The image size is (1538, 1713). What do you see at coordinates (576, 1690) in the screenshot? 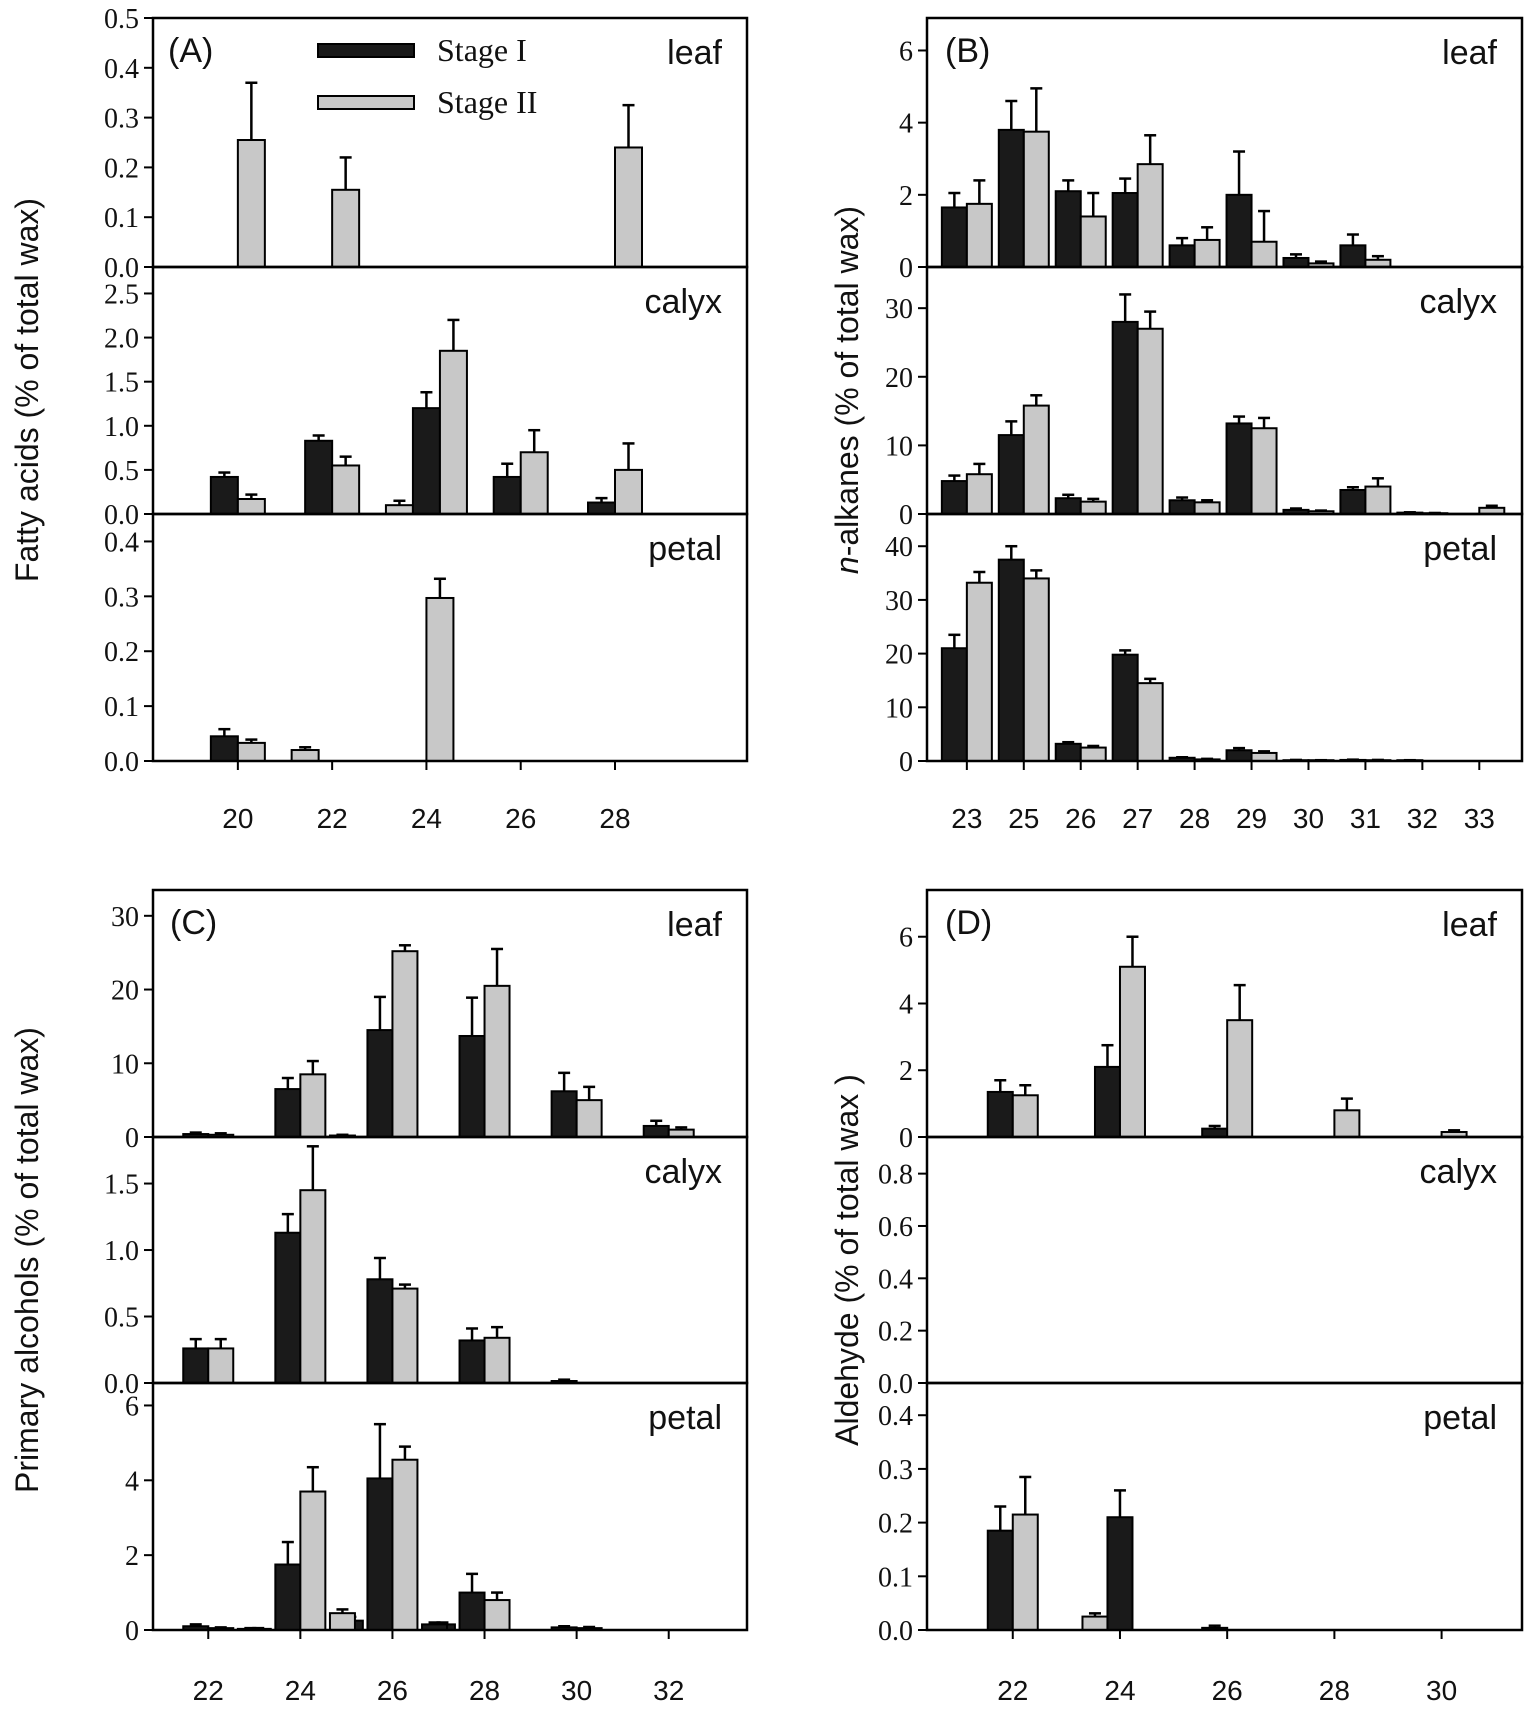
I see `x-tick-label: 30` at bounding box center [576, 1690].